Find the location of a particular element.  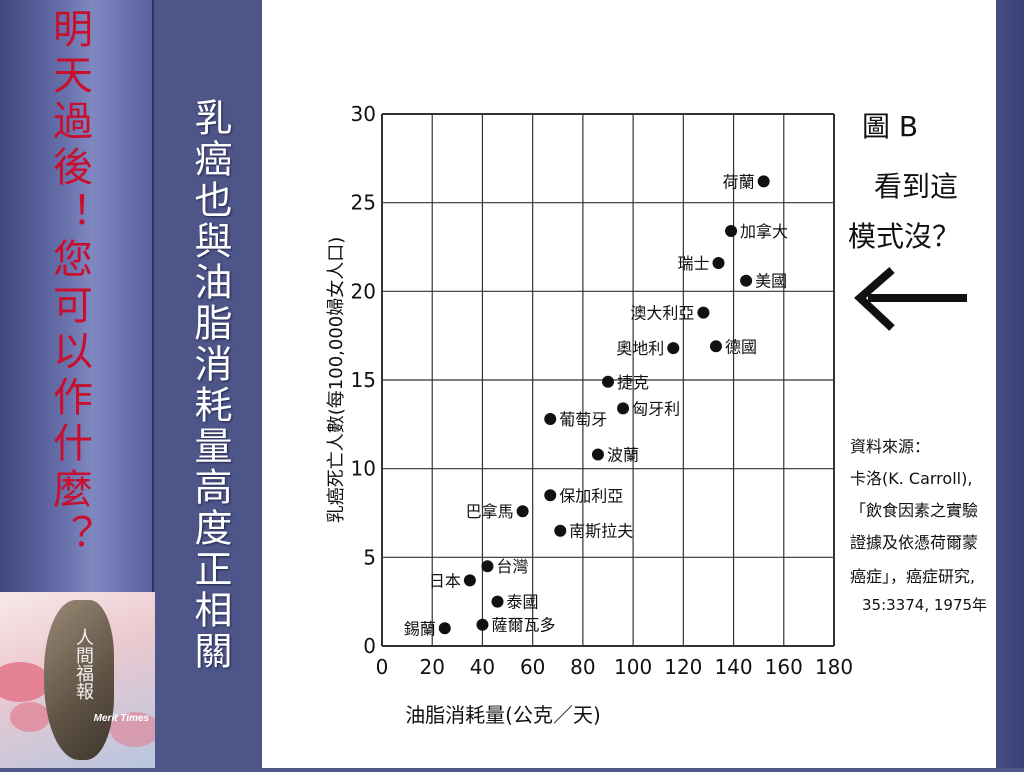

source-line-6: 35:3374, 1975年 is located at coordinates (924, 605).